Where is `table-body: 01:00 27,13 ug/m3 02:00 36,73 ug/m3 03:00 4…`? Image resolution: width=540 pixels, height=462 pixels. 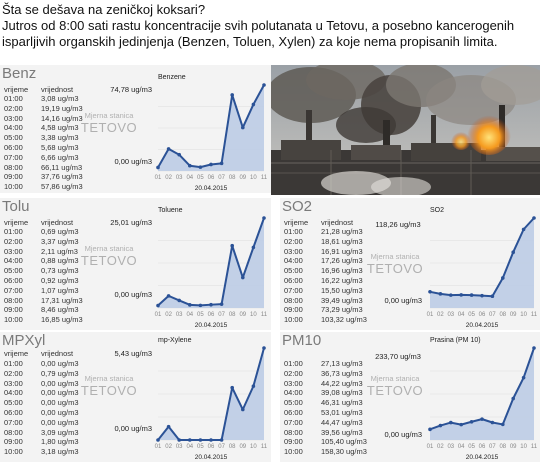 table-body: 01:00 27,13 ug/m3 02:00 36,73 ug/m3 03:00 4… is located at coordinates (325, 408).